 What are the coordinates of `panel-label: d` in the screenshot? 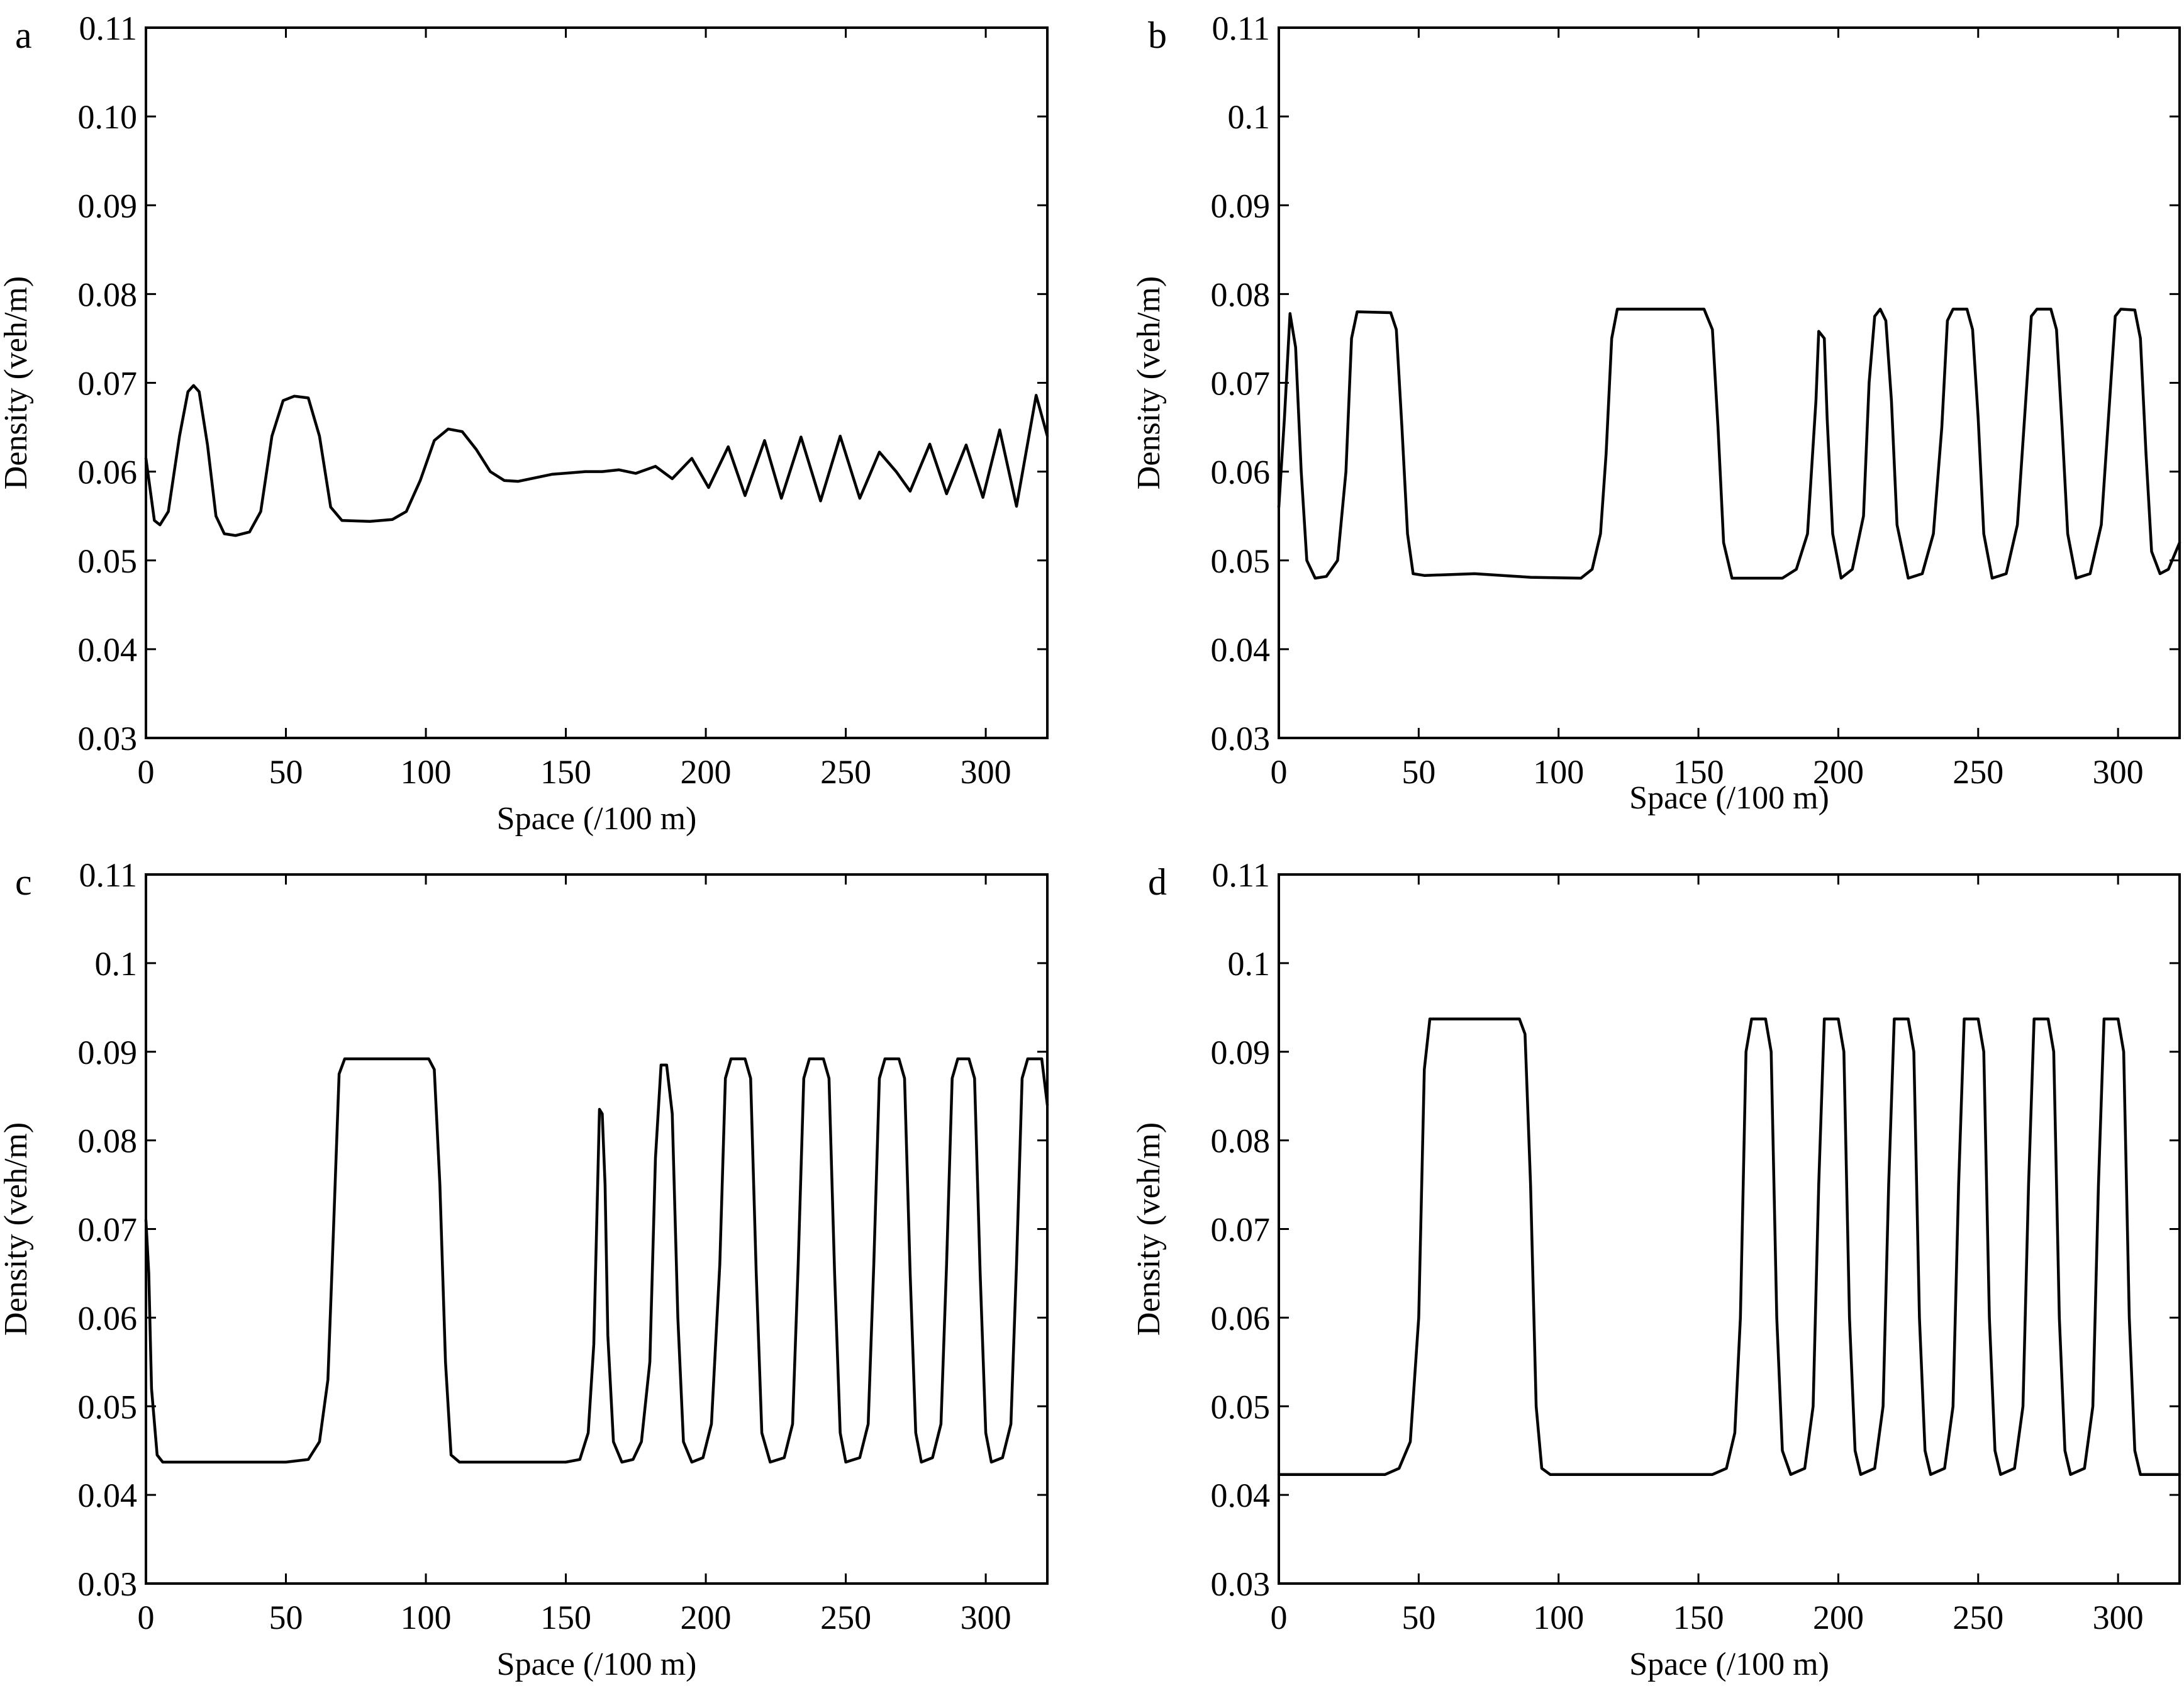 It's located at (1157, 882).